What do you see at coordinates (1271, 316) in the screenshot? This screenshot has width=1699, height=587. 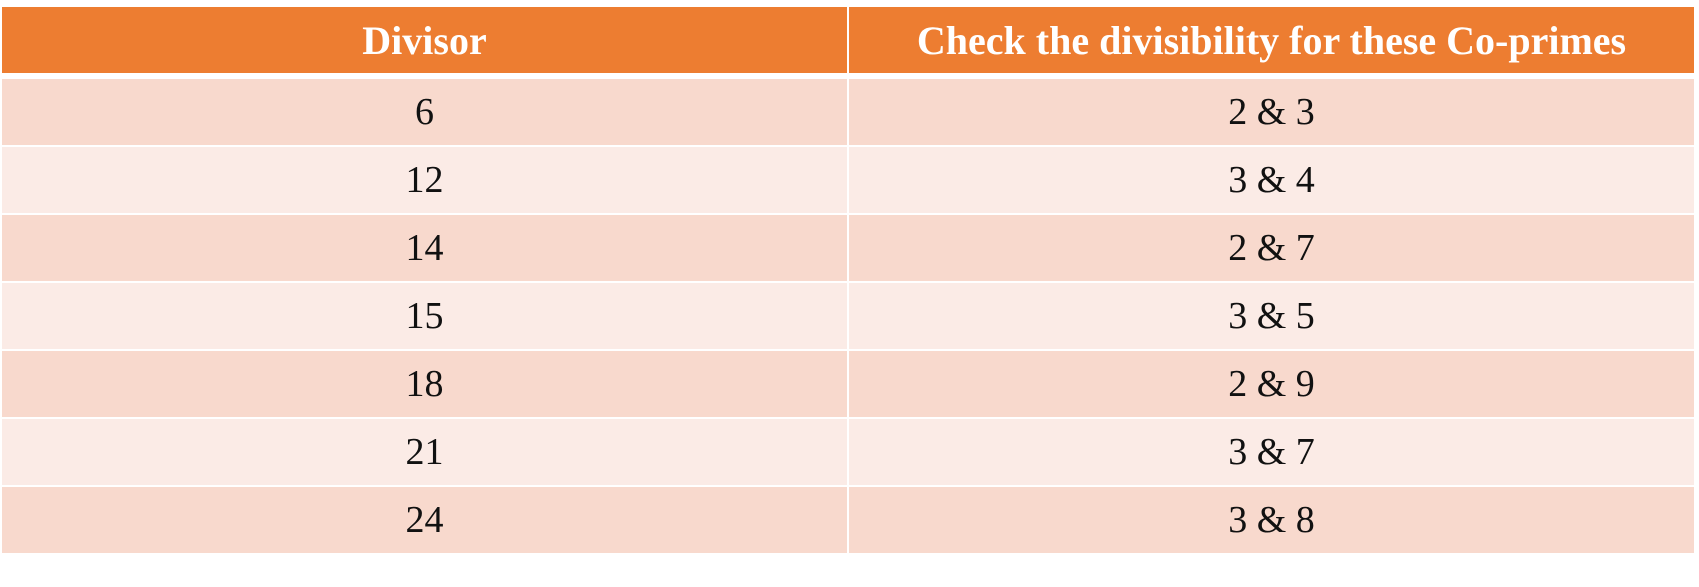 I see `coprimes-cell: 3 & 5` at bounding box center [1271, 316].